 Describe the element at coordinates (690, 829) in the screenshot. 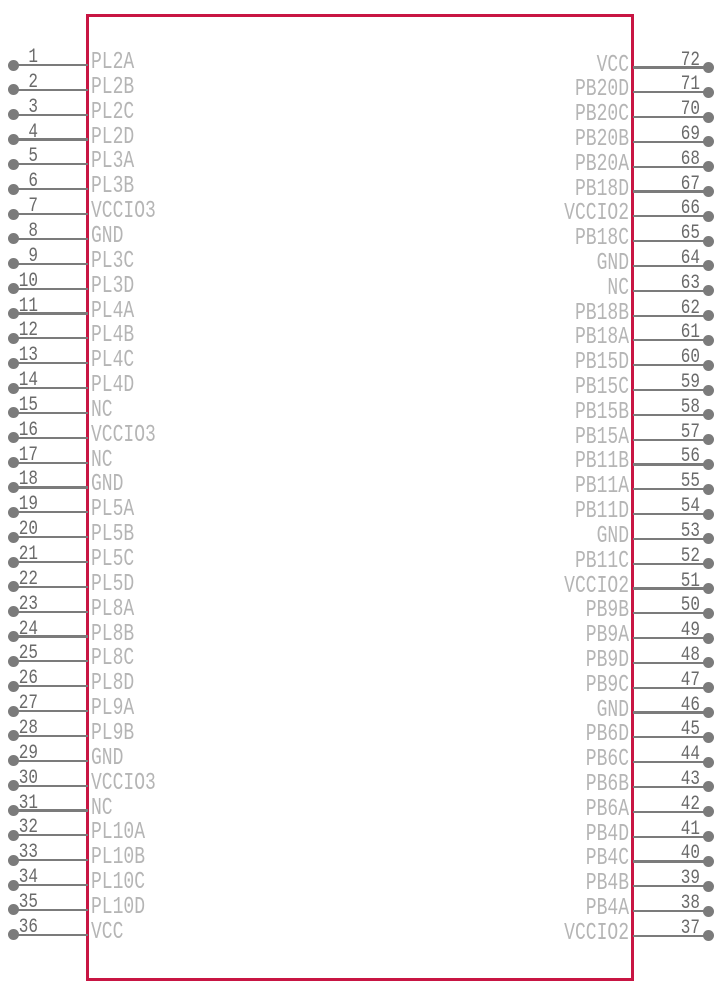

I see `pin-number: 41` at that location.